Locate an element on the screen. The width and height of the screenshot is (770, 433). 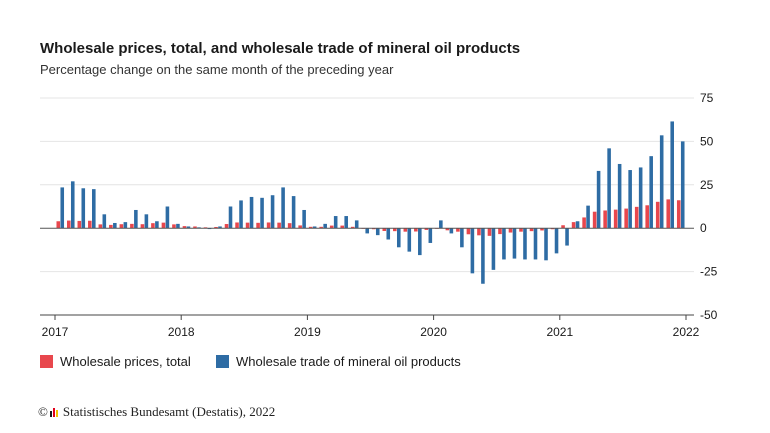
destatis-logo-icon is located at coordinates (54, 412).